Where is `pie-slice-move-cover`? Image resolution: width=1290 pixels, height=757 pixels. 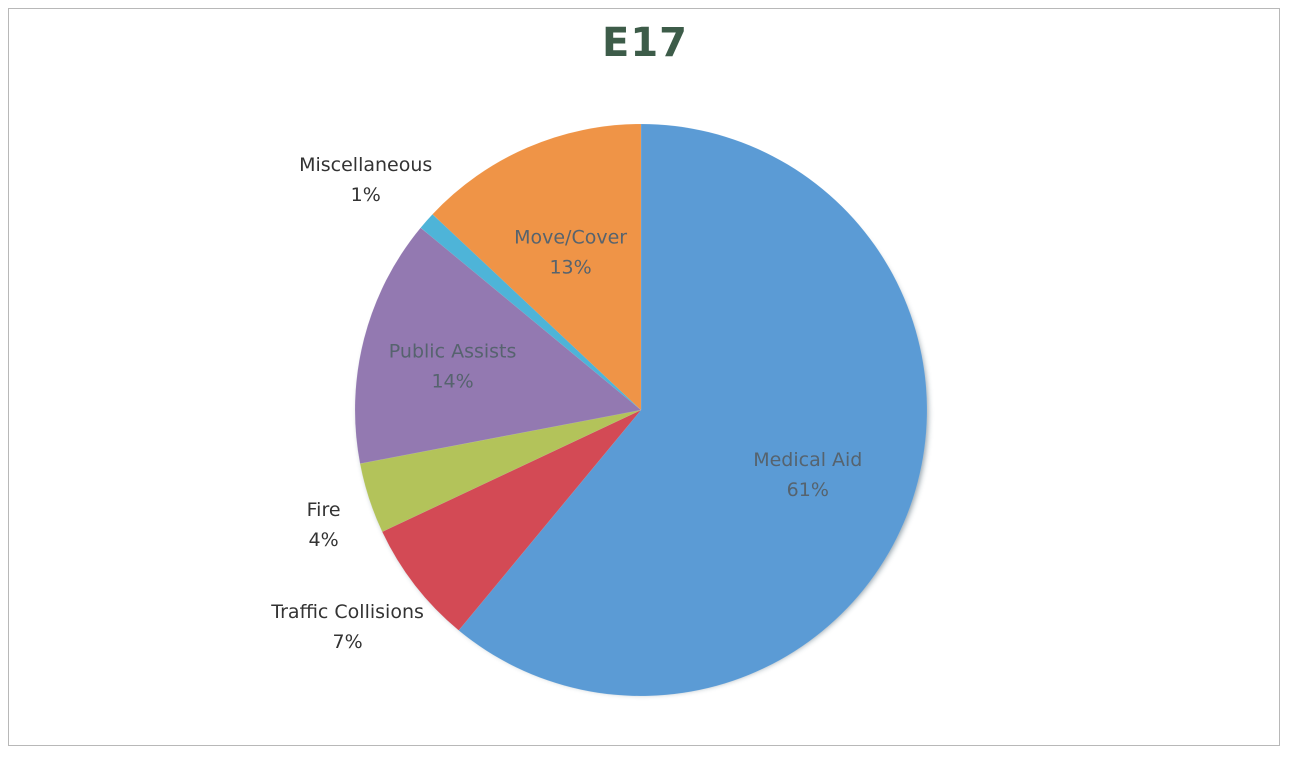 pie-slice-move-cover is located at coordinates (537, 267).